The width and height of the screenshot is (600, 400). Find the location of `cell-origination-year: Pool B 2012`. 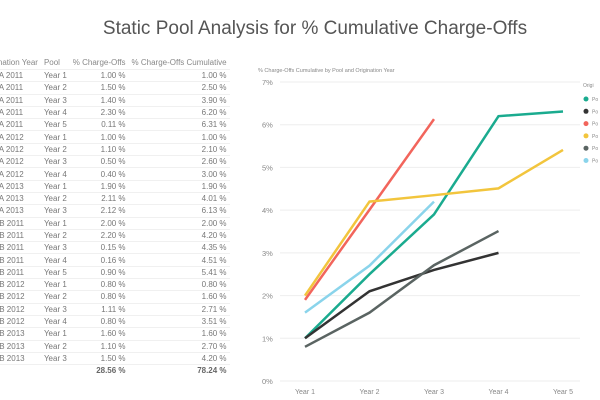

cell-origination-year: Pool B 2012 is located at coordinates (20, 309).